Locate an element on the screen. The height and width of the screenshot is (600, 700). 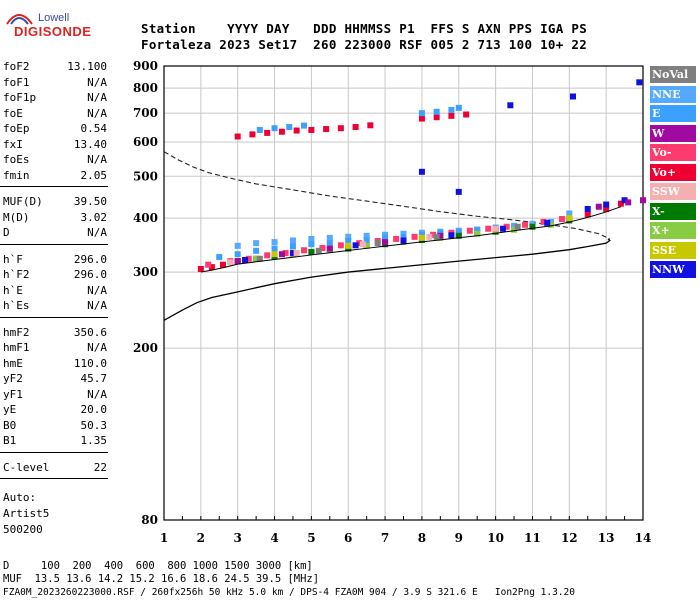
y-tick-label: 500 is located at coordinates (145, 176).